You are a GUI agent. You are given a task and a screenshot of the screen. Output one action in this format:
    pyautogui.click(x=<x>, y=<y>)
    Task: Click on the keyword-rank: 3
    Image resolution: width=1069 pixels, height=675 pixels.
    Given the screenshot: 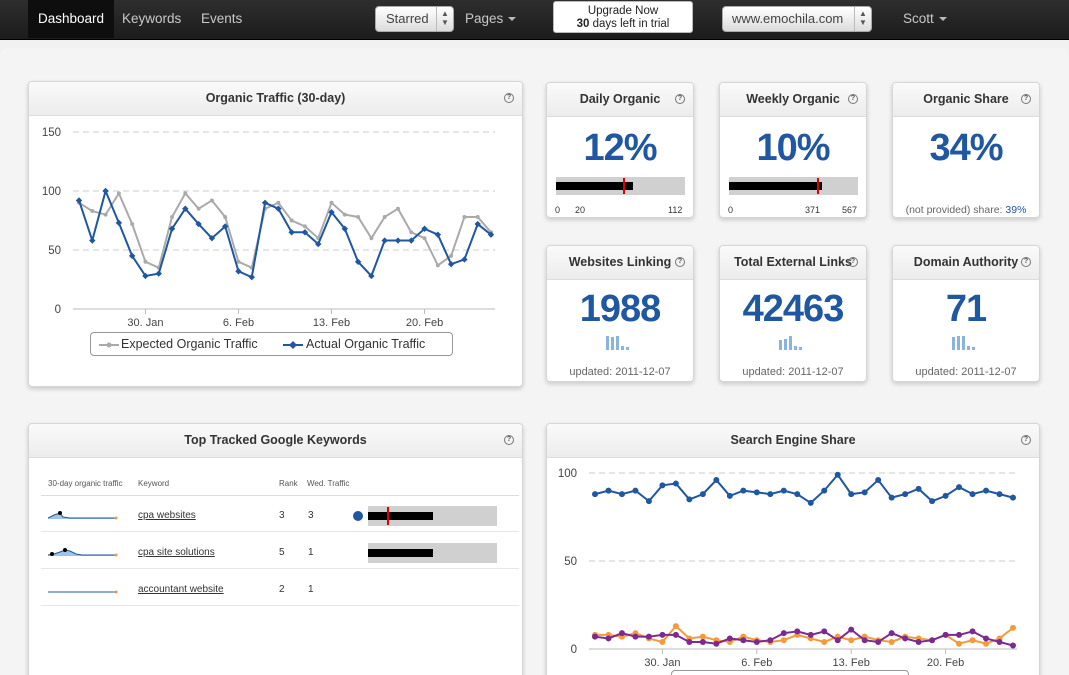 What is the action you would take?
    pyautogui.click(x=282, y=515)
    